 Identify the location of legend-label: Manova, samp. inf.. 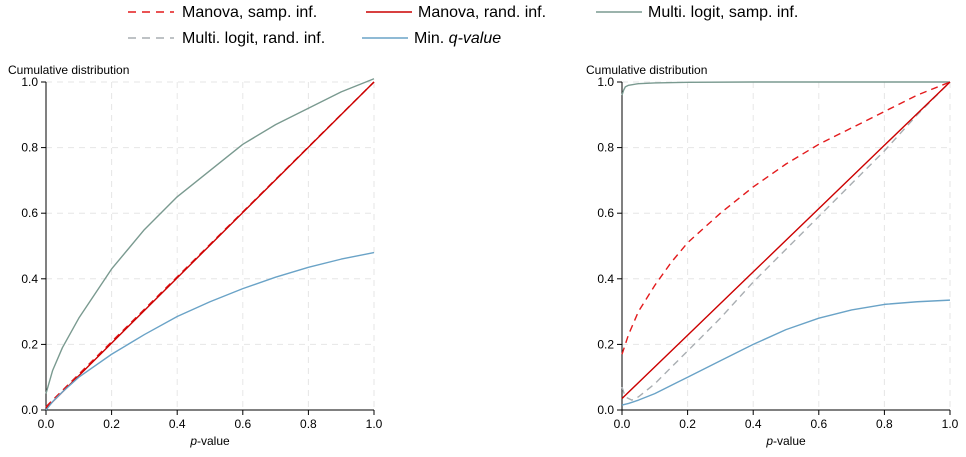
(249, 12).